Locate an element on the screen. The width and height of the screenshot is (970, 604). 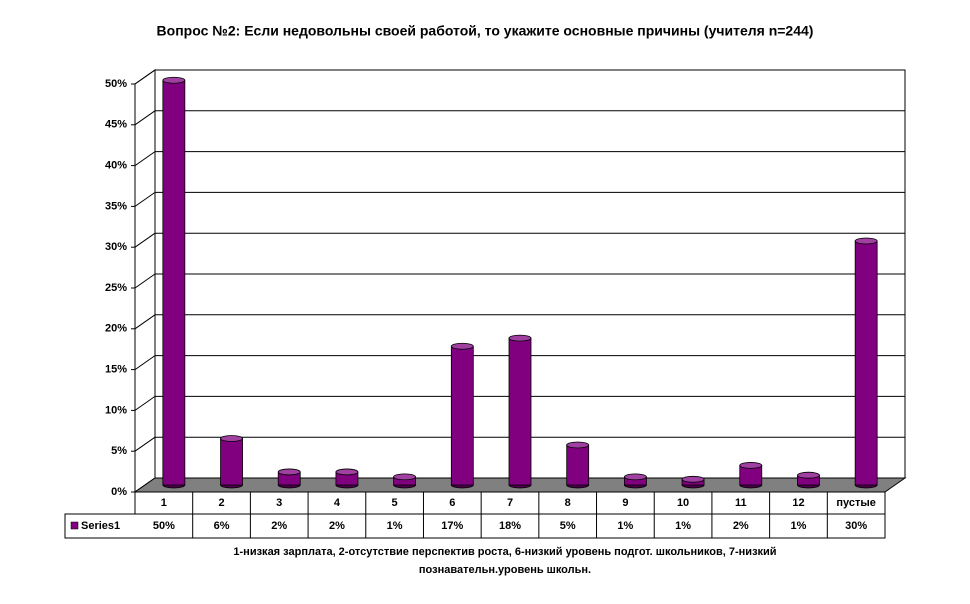
data-label: 30% is located at coordinates (856, 526).